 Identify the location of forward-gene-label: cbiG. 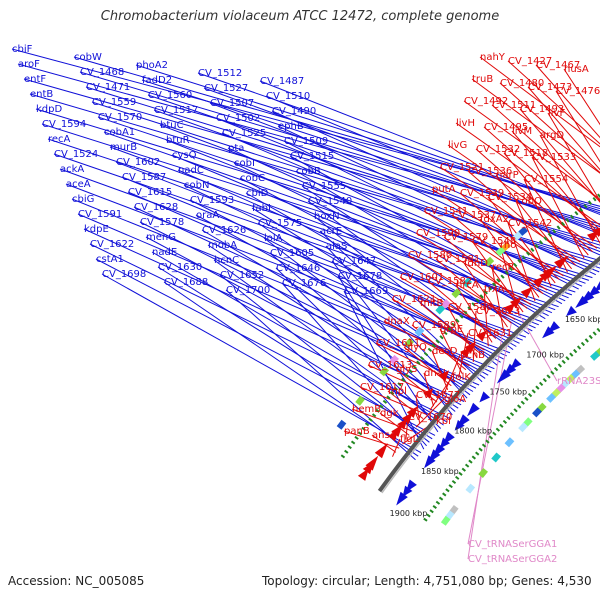
(83, 199).